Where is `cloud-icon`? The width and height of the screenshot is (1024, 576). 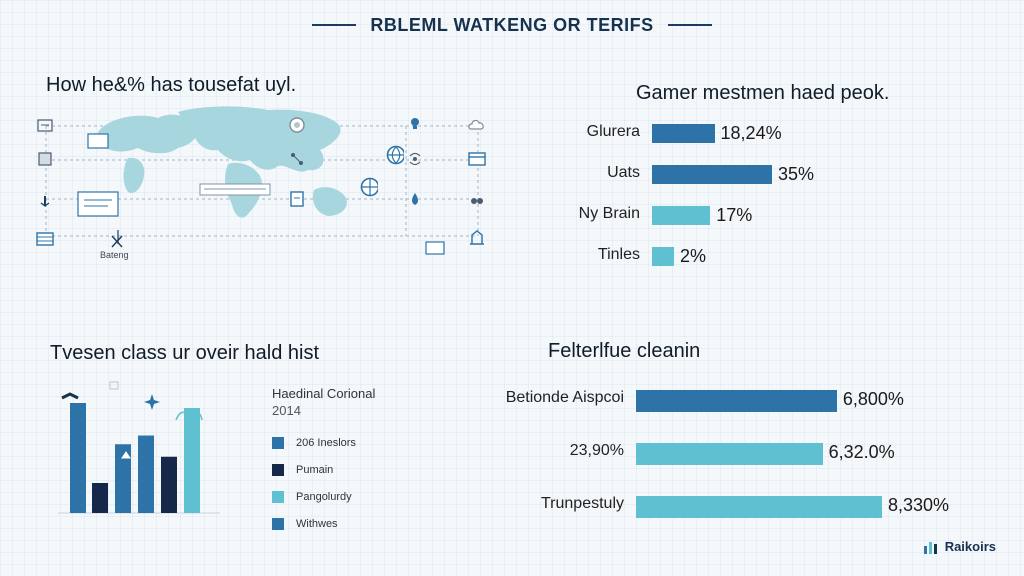
cloud-icon is located at coordinates (45, 125).